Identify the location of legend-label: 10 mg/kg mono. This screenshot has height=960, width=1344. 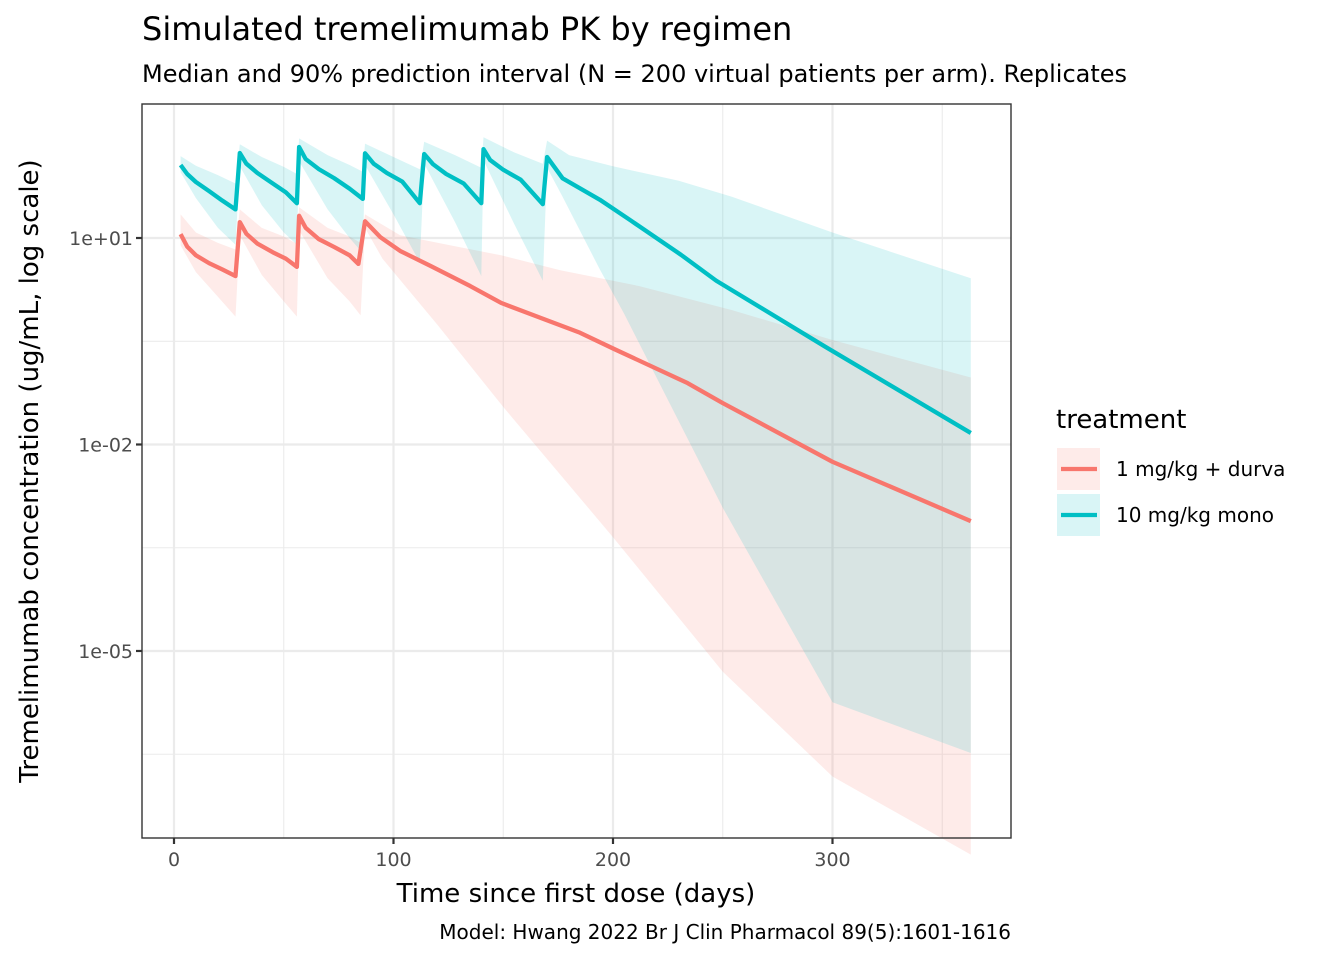
(1195, 515).